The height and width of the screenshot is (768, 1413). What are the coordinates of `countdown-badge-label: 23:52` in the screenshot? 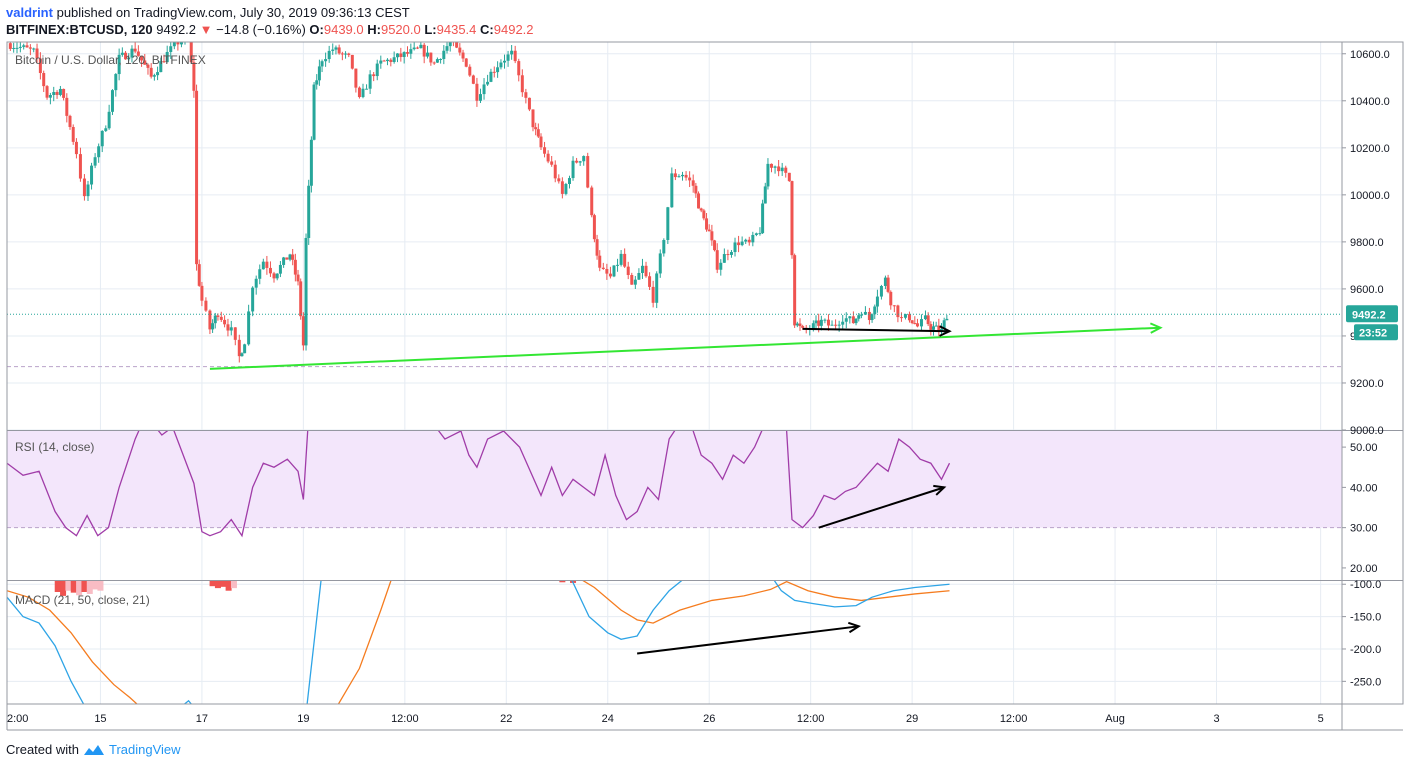 It's located at (1373, 333).